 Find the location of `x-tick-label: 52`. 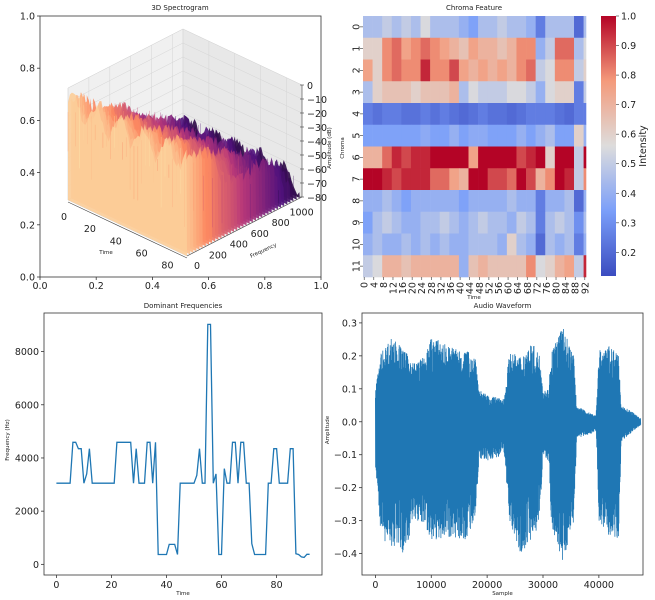

x-tick-label: 52 is located at coordinates (489, 288).